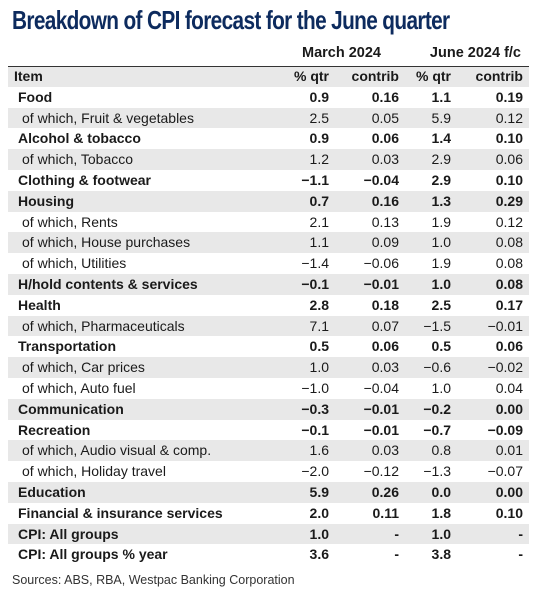 Image resolution: width=535 pixels, height=596 pixels. I want to click on column-header-pct-qtr-march: % qtr, so click(311, 76).